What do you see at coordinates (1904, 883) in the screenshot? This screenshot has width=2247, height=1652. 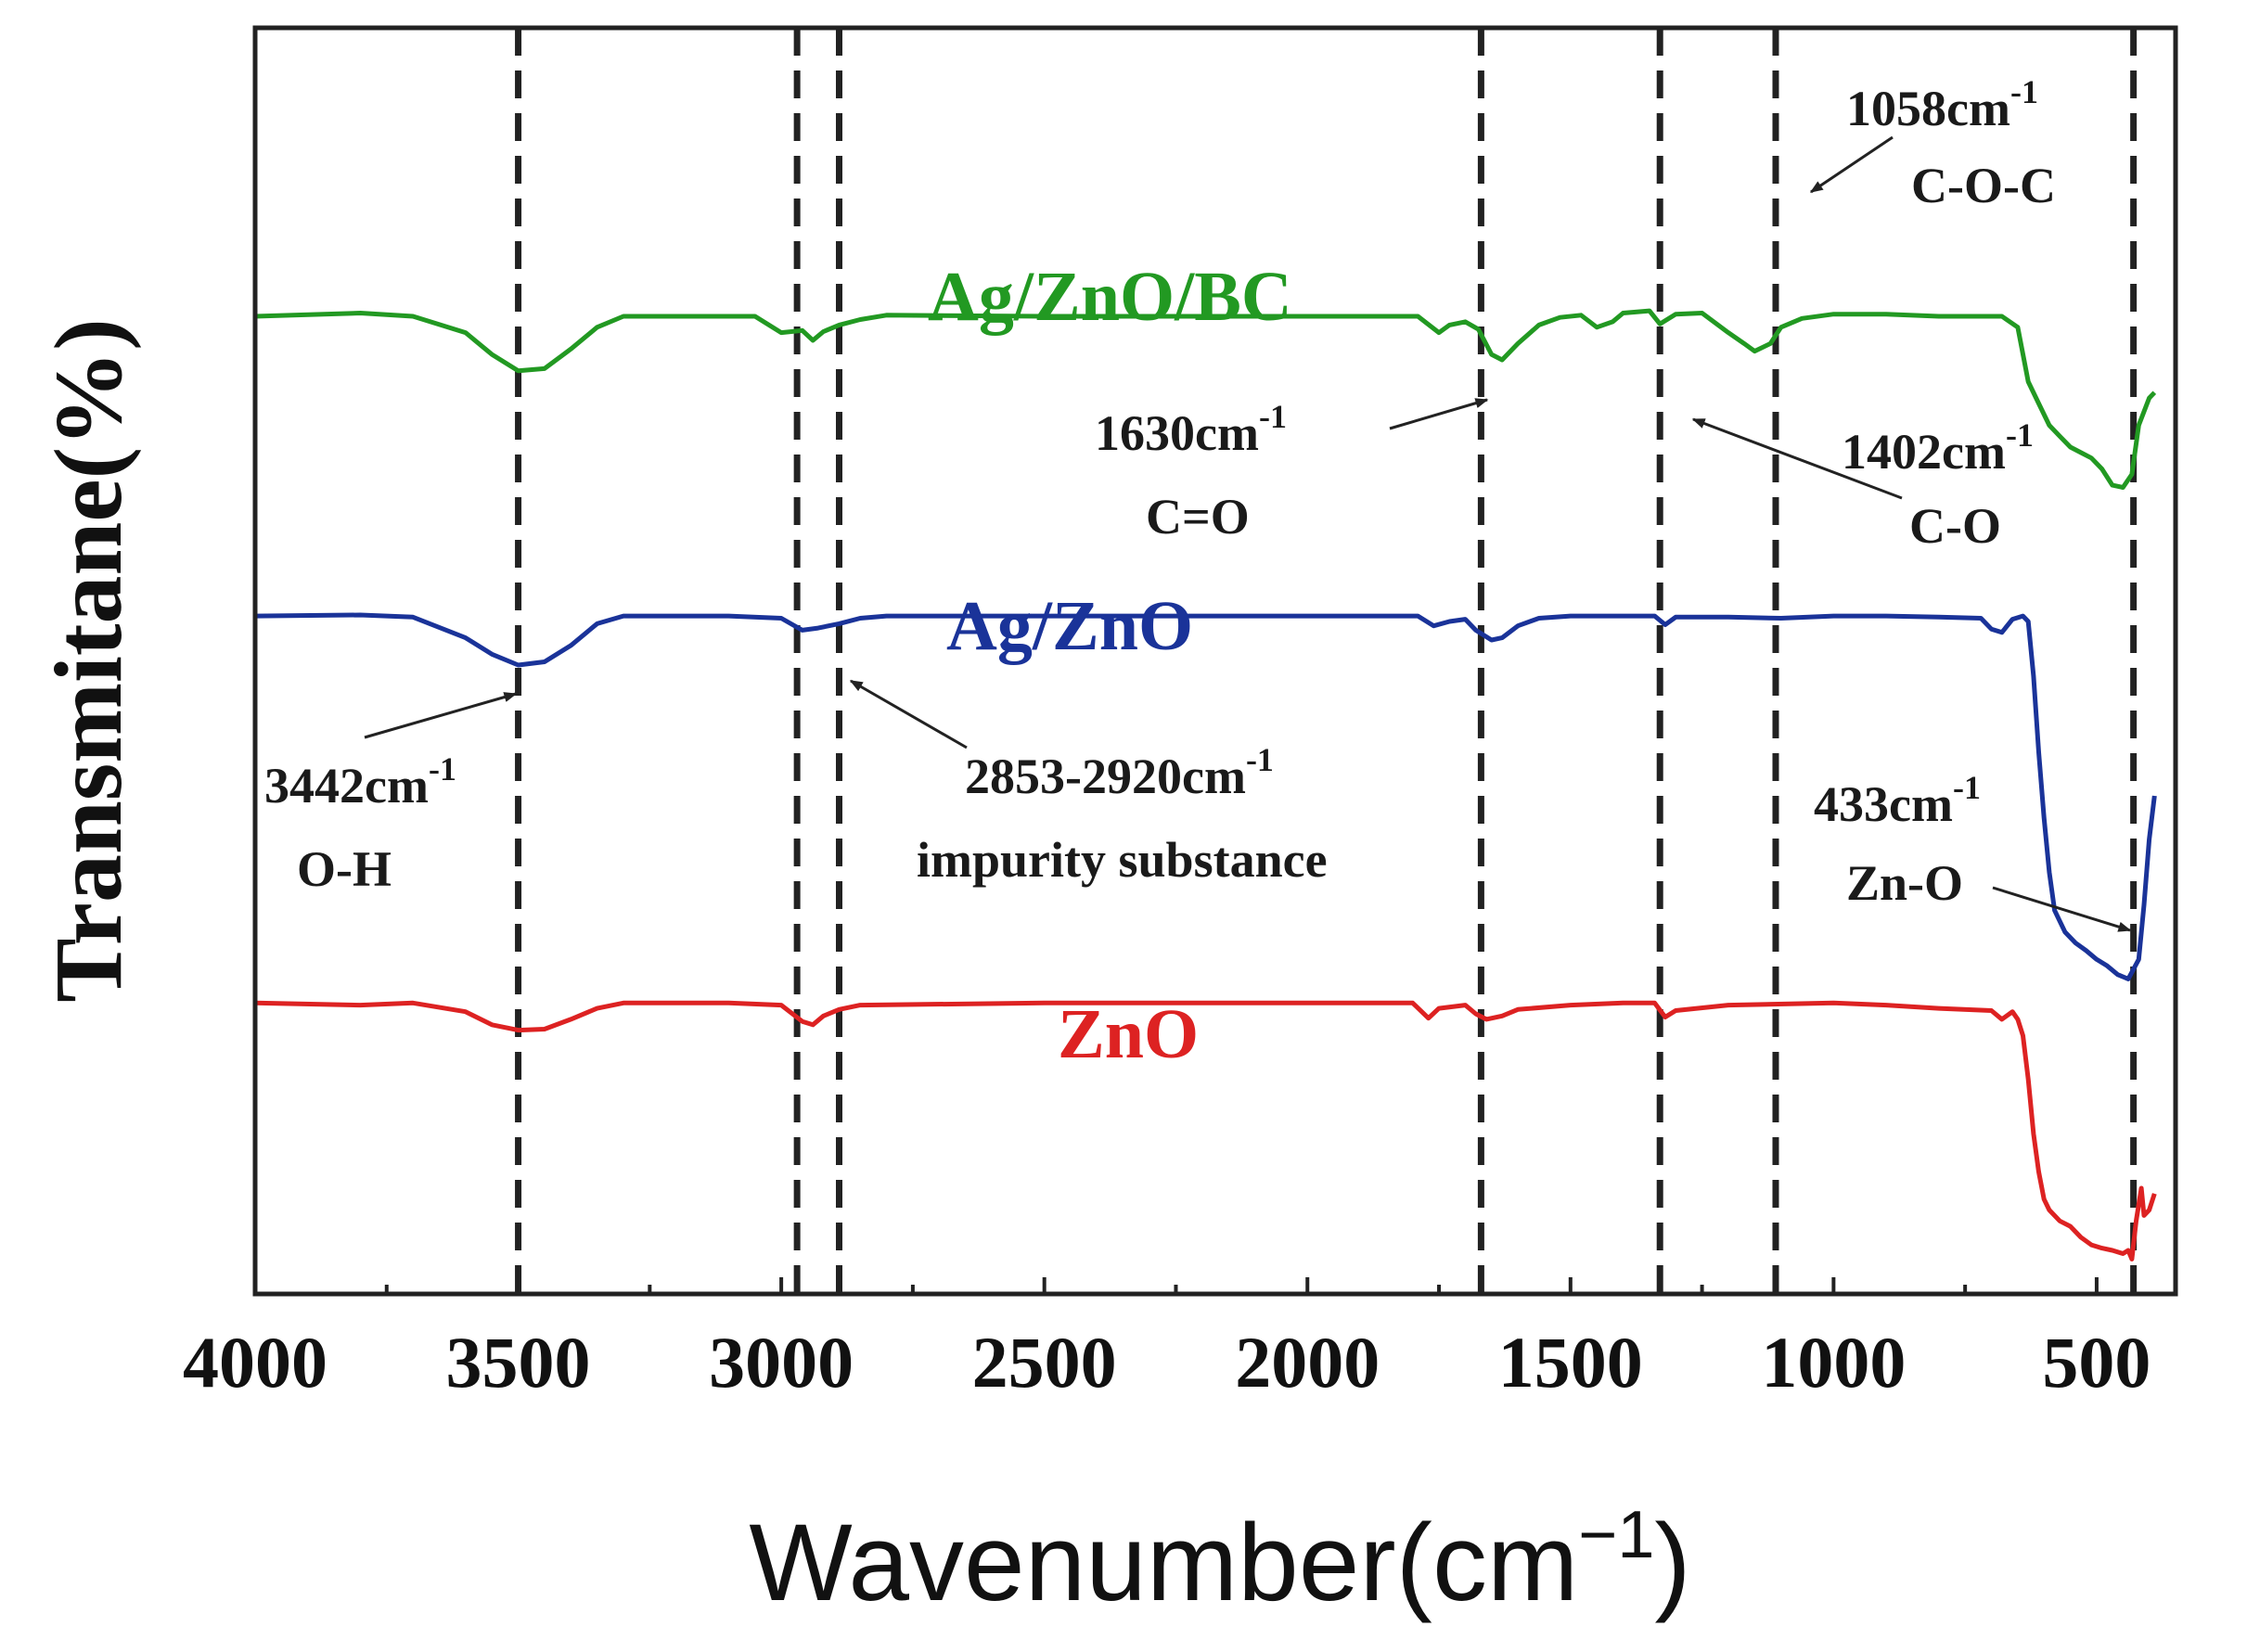 I see `annotation-zn-o: Zn-O` at bounding box center [1904, 883].